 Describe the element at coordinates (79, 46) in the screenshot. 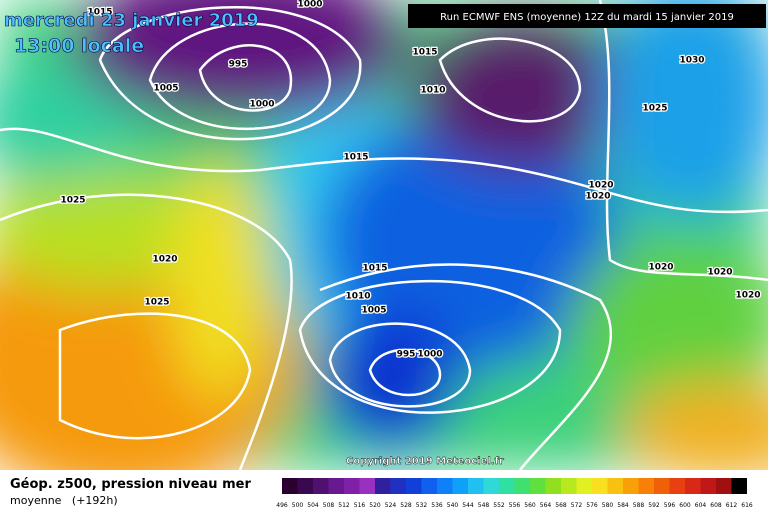

I see `time: 13:00 locale` at that location.